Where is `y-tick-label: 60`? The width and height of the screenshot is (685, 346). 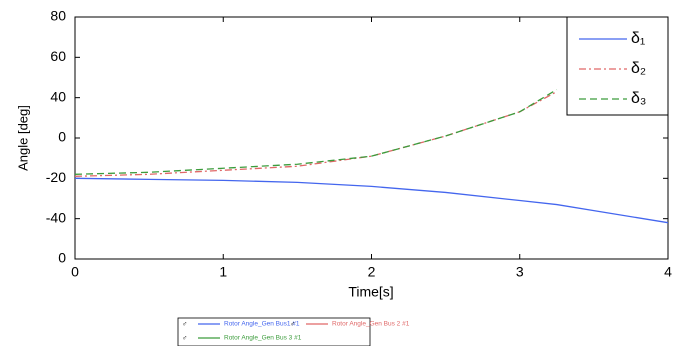 y-tick-label: 60 is located at coordinates (58, 56).